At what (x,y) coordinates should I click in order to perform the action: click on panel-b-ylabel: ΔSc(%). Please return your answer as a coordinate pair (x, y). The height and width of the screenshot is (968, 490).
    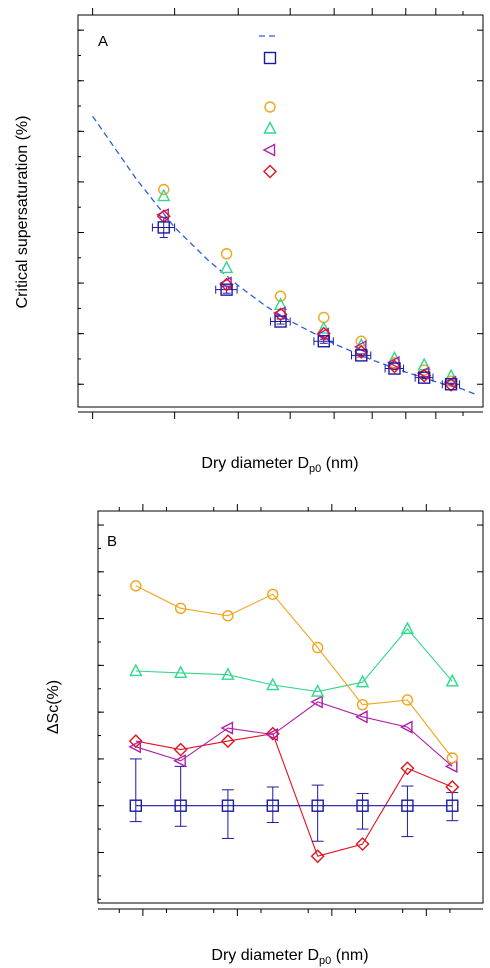
    Looking at the image, I should click on (53, 707).